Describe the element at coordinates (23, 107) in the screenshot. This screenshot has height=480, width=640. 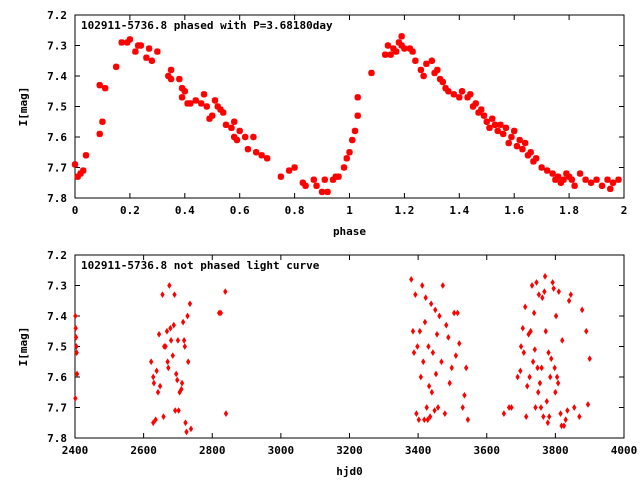
I see `y-axis-title: I[mag]` at that location.